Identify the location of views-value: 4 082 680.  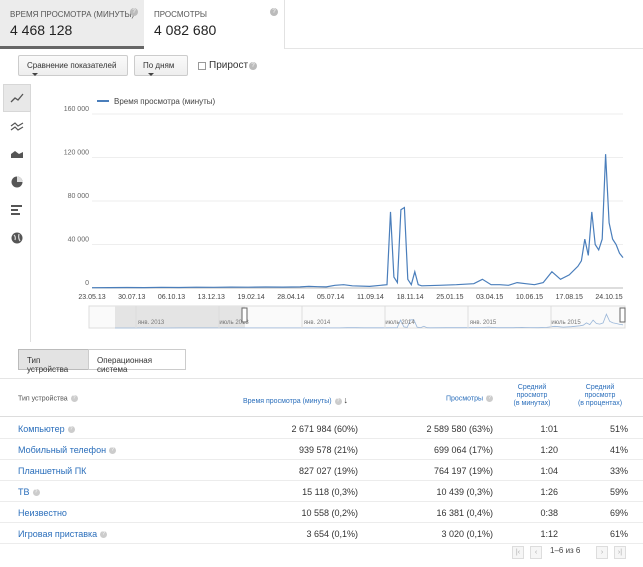
(185, 30).